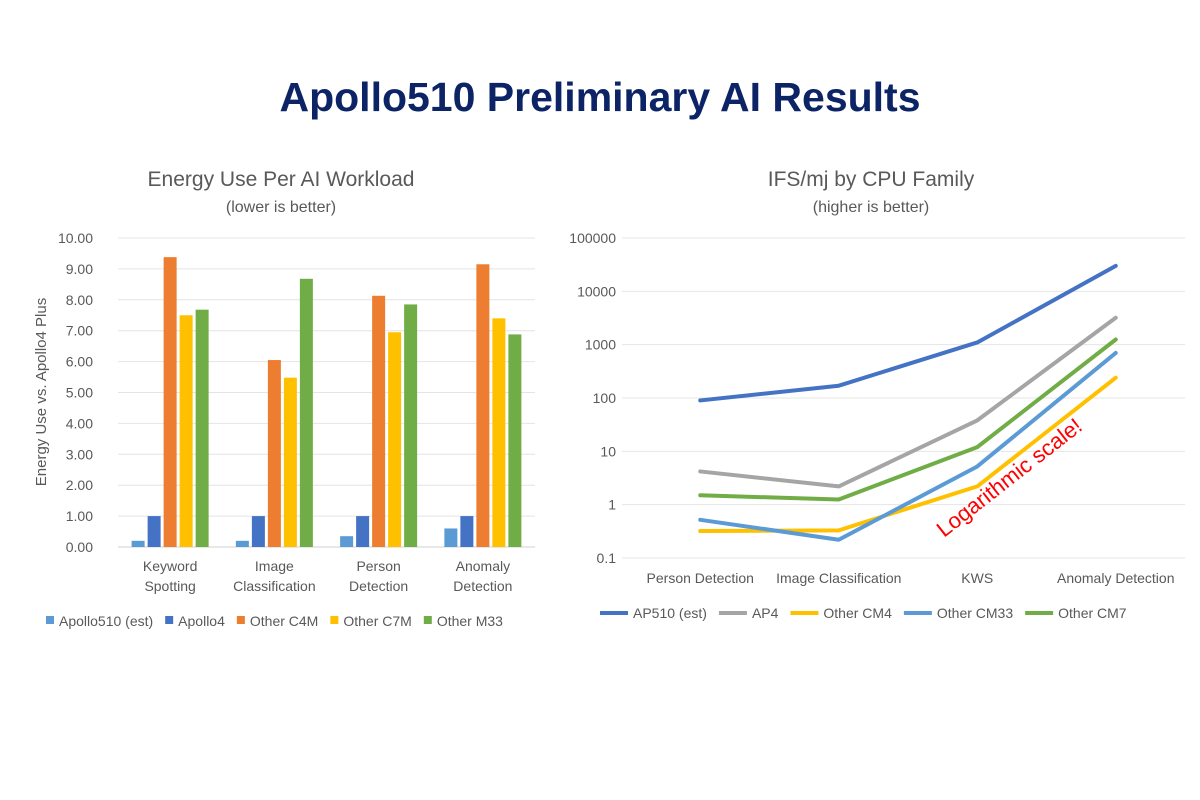  Describe the element at coordinates (1116, 578) in the screenshot. I see `x-tick-label: Anomaly Detection` at that location.